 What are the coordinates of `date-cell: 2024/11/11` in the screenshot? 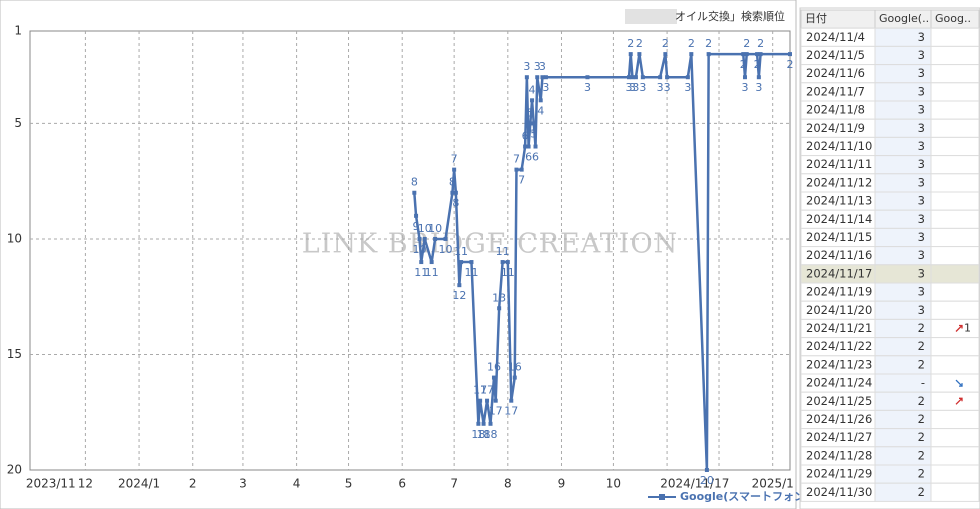 It's located at (839, 164).